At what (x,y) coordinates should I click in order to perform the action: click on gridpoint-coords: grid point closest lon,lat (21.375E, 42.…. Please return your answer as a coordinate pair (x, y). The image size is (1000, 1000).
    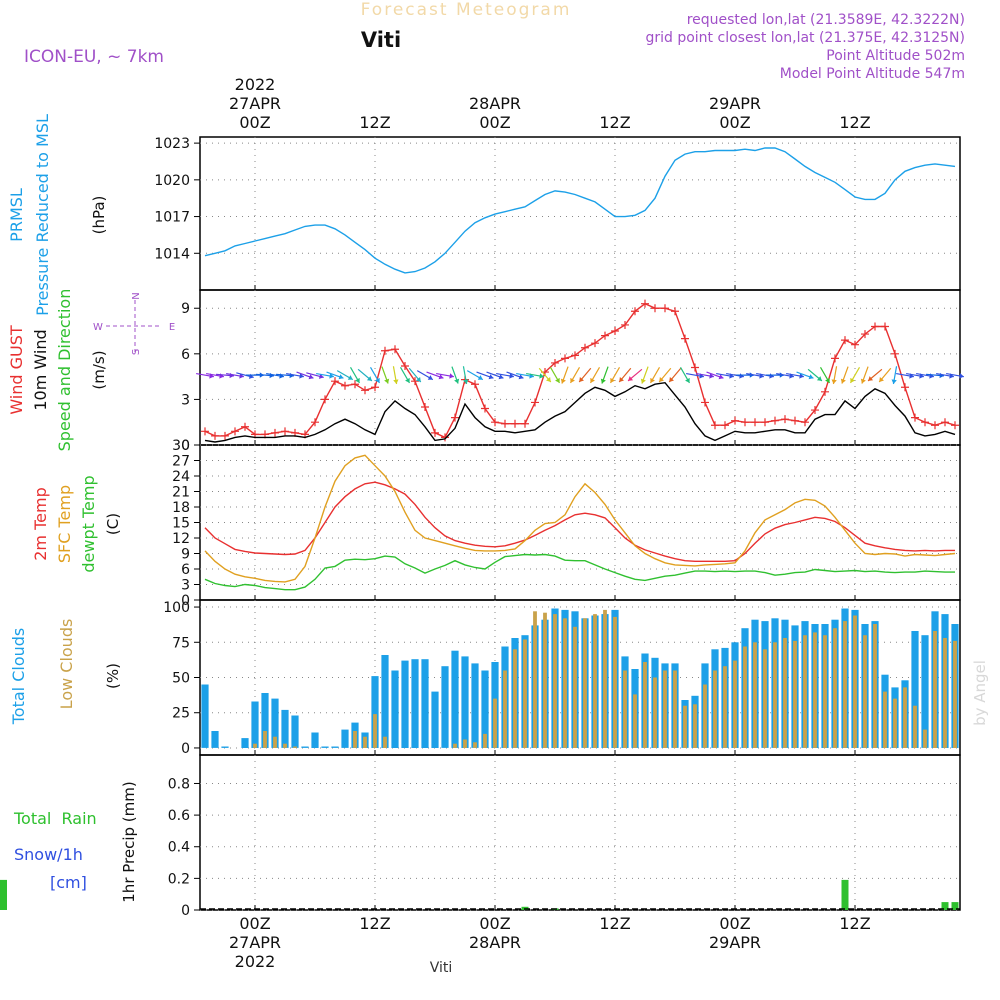
    Looking at the image, I should click on (805, 38).